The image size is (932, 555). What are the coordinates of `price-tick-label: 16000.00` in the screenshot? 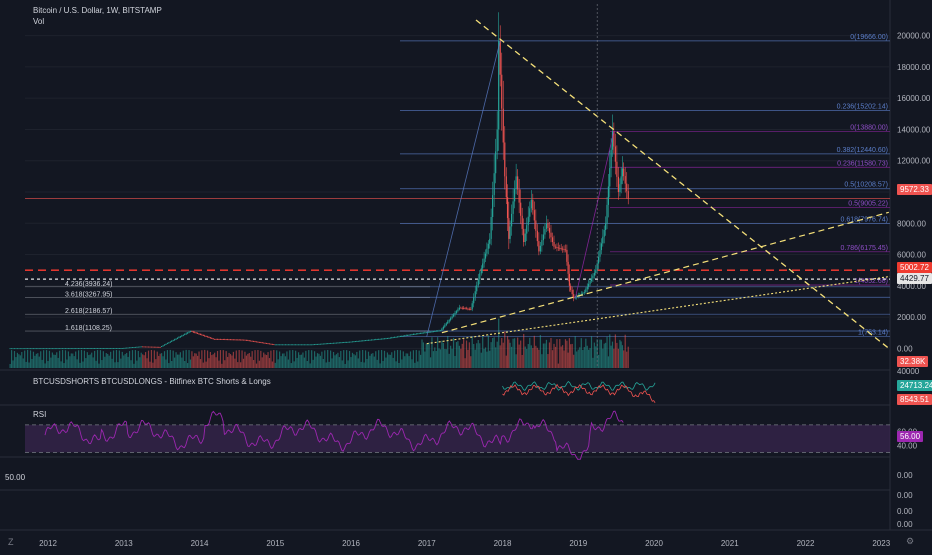 It's located at (914, 98).